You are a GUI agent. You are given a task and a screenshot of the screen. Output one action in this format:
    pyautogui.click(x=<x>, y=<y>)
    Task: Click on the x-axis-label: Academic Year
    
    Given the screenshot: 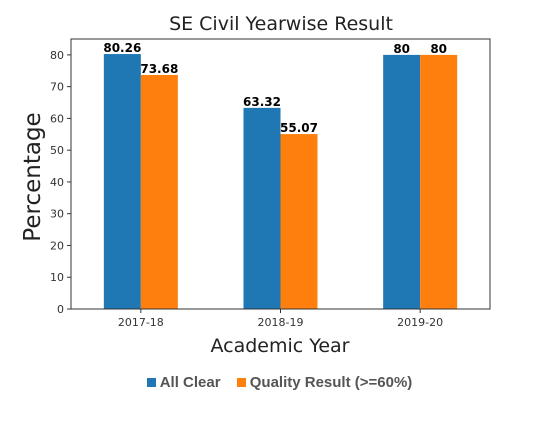 What is the action you would take?
    pyautogui.click(x=279, y=346)
    